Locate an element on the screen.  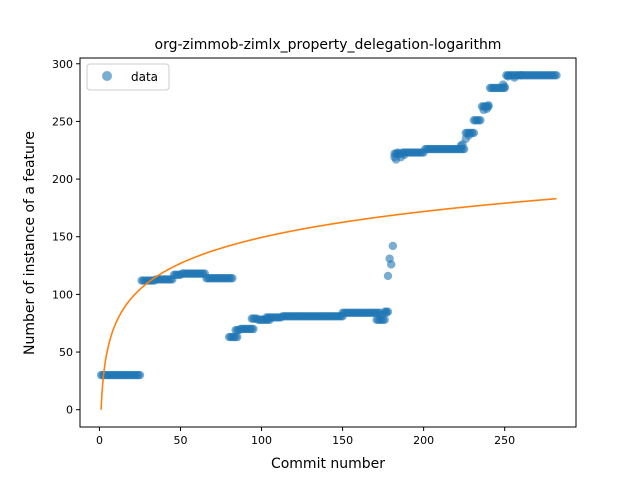
y-tick-label: 0 is located at coordinates (69, 410).